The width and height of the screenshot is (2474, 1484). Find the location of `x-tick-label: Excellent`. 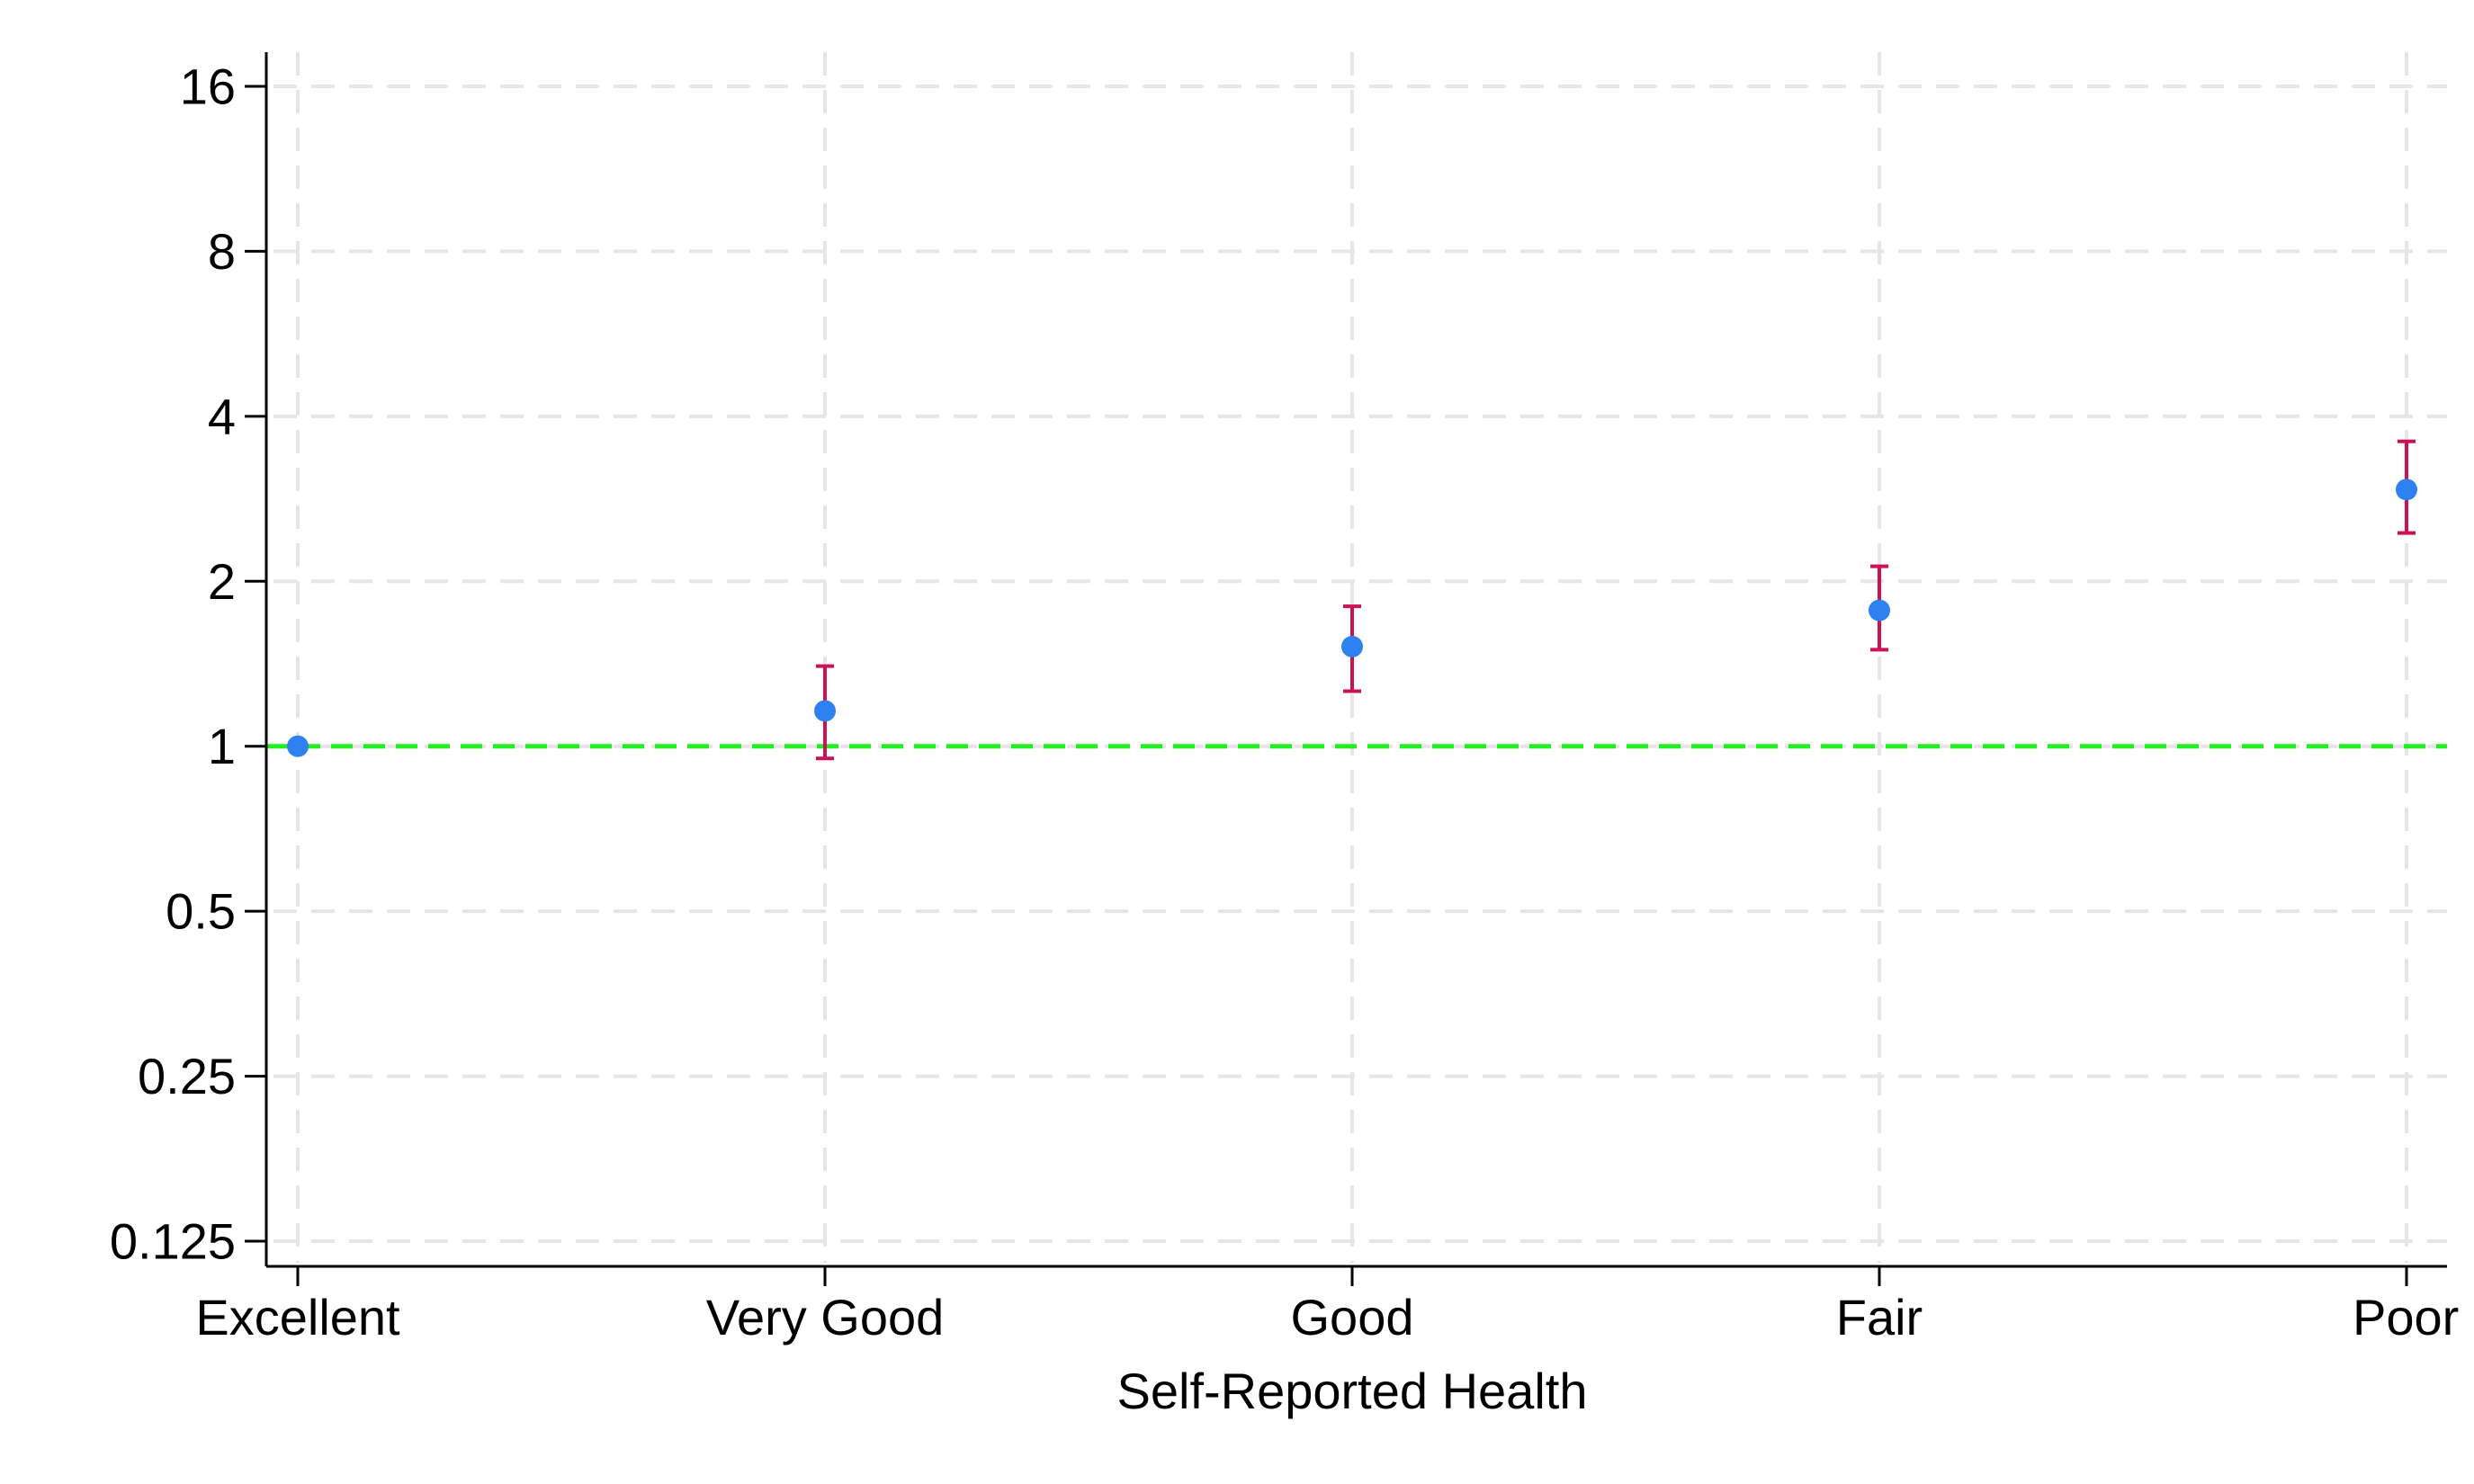

x-tick-label: Excellent is located at coordinates (297, 1317).